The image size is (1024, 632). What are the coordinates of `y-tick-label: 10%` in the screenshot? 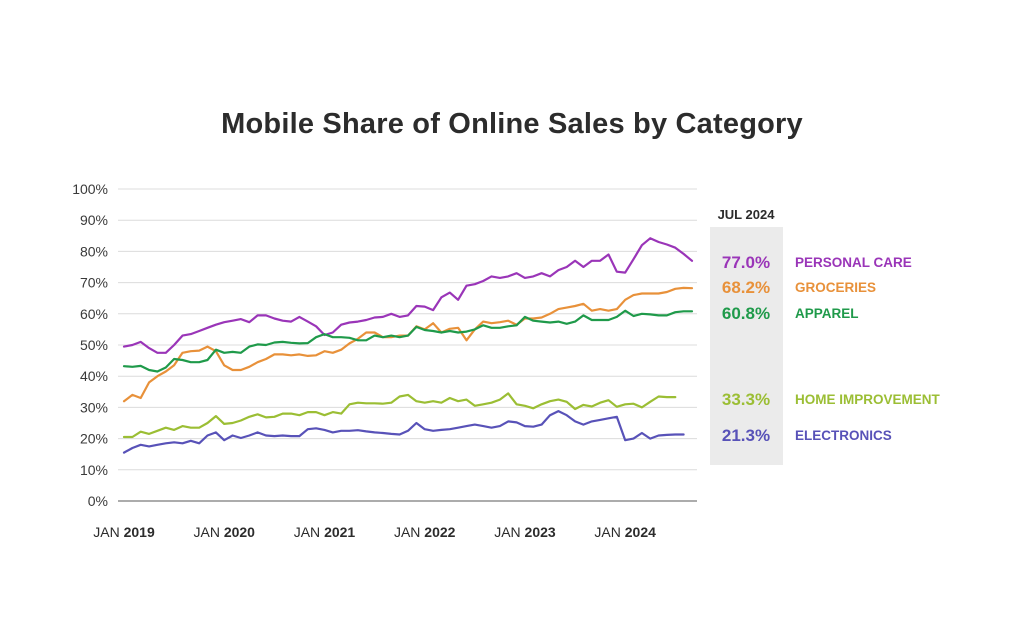 It's located at (94, 470).